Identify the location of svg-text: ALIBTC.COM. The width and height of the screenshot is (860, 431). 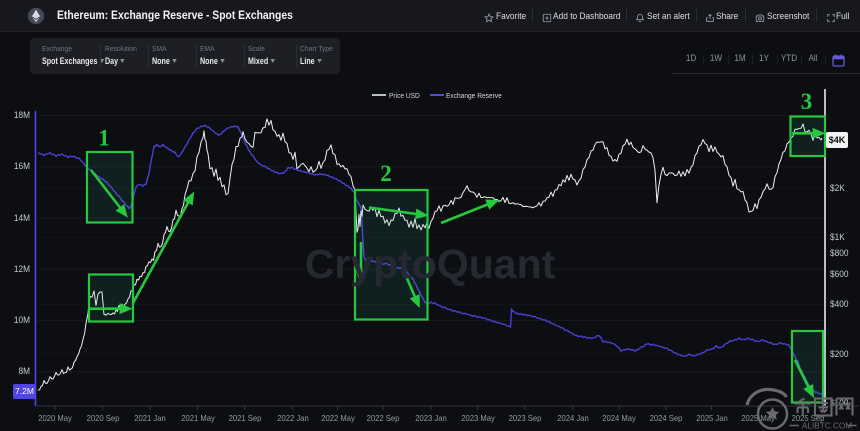
(827, 426).